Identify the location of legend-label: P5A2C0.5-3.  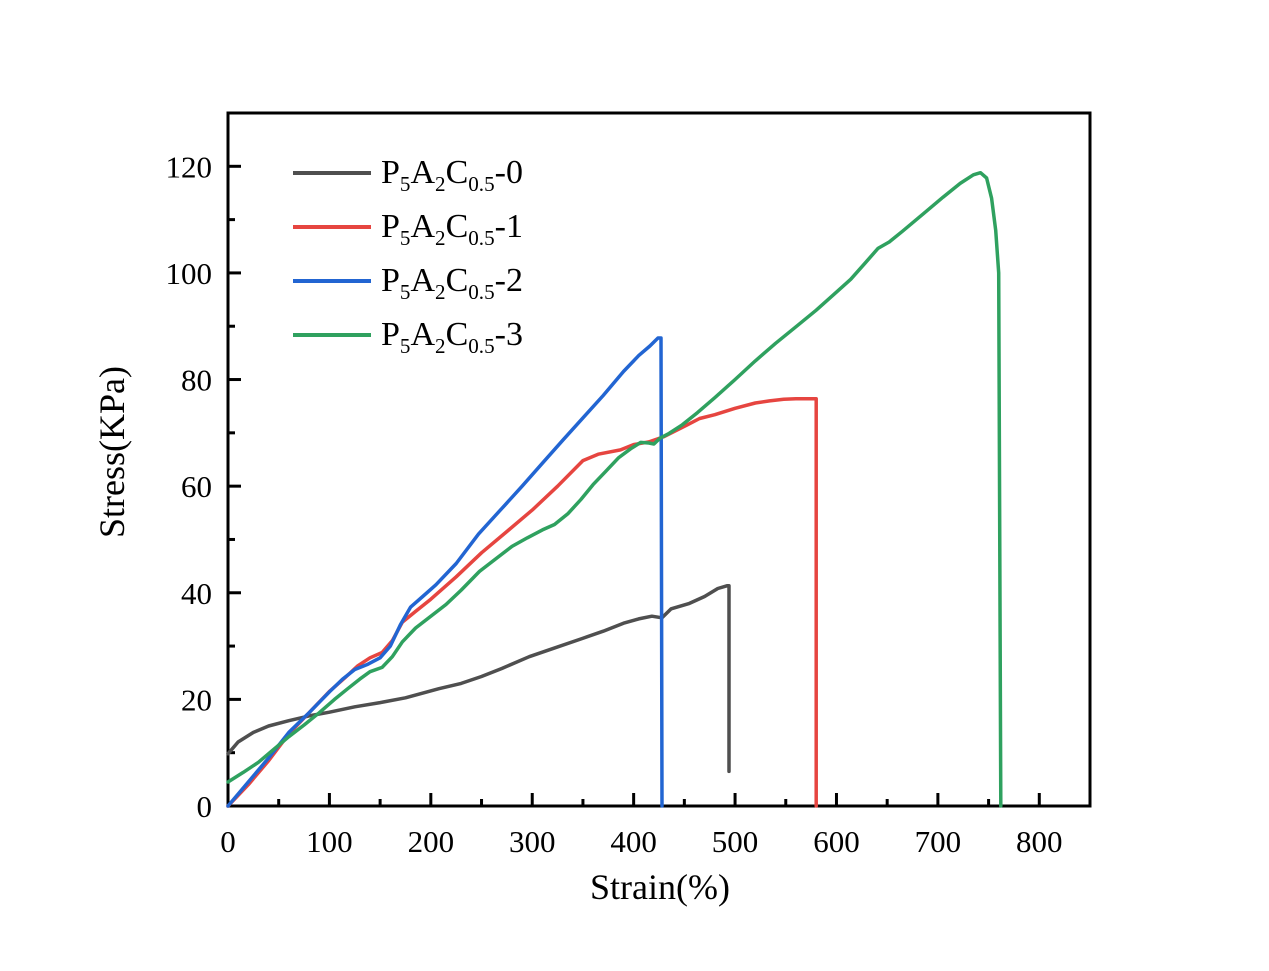
(452, 337).